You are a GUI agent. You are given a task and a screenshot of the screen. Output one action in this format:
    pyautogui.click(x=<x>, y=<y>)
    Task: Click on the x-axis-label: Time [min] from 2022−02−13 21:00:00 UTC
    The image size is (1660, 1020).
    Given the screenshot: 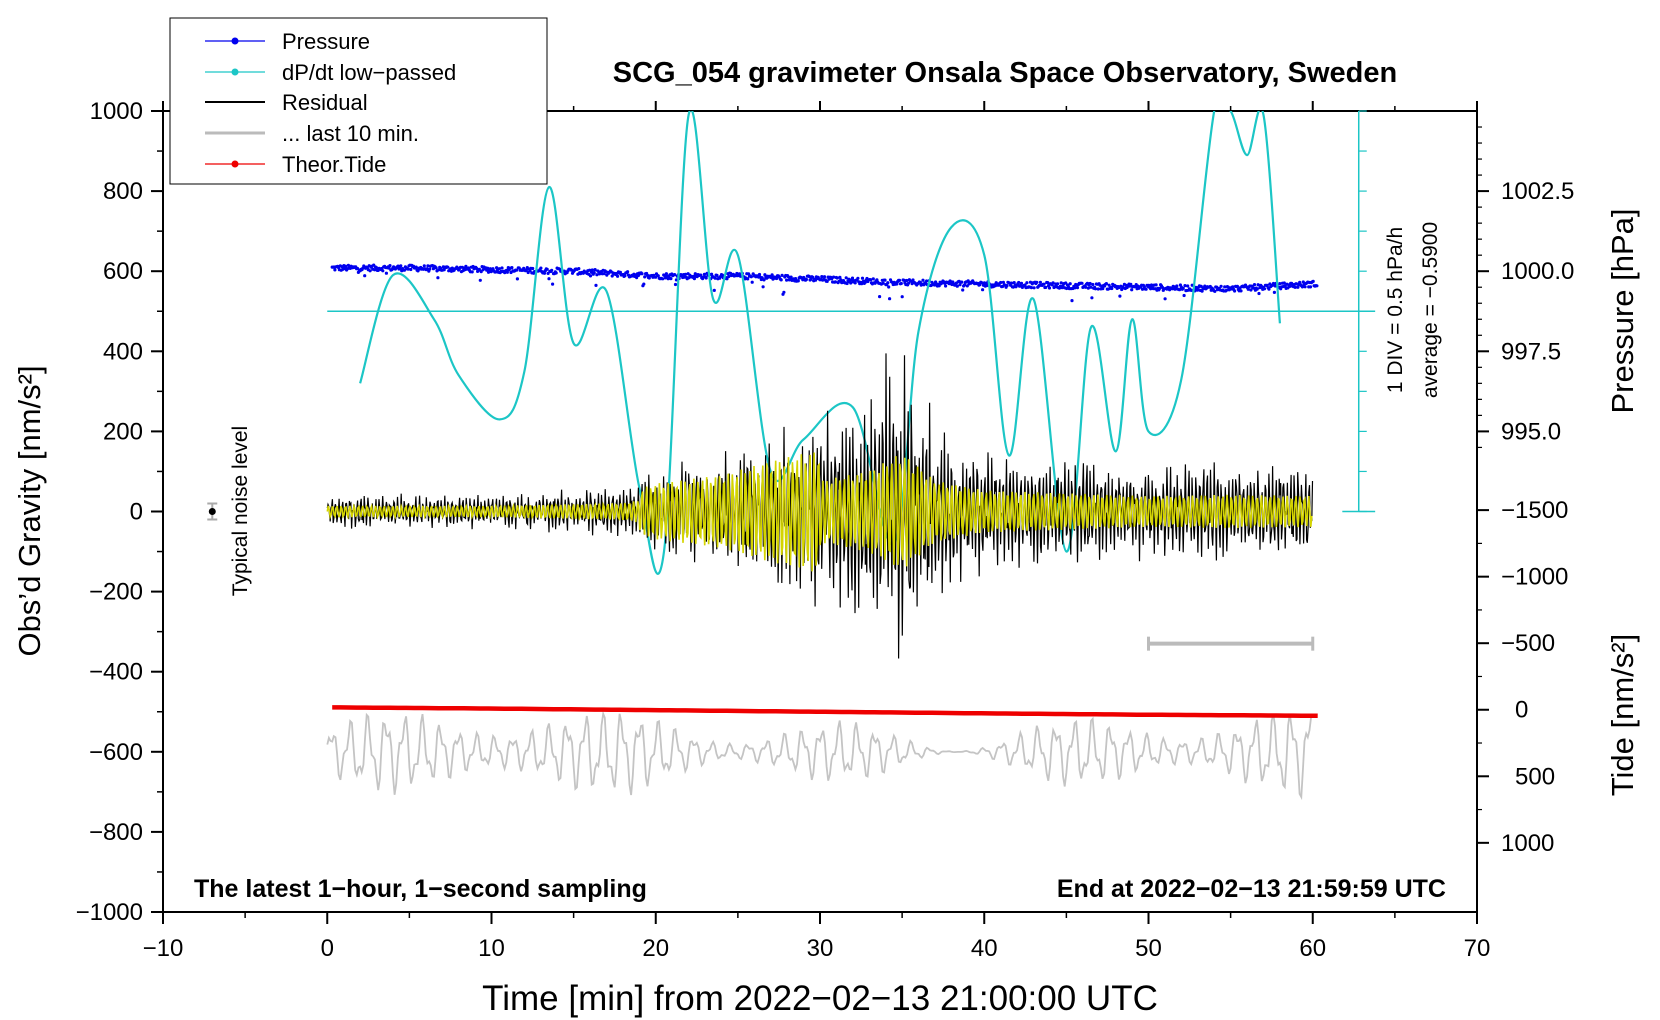 What is the action you would take?
    pyautogui.click(x=820, y=998)
    